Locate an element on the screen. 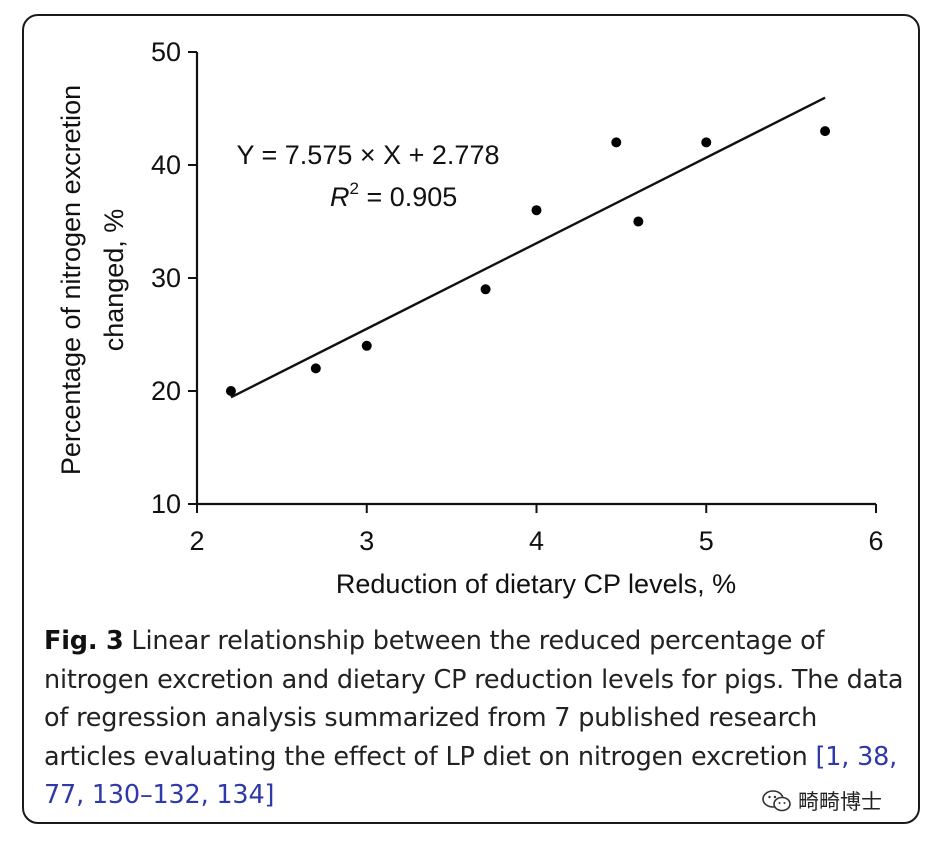 This screenshot has width=936, height=842. r-squared-value: = 0.905 is located at coordinates (408, 197).